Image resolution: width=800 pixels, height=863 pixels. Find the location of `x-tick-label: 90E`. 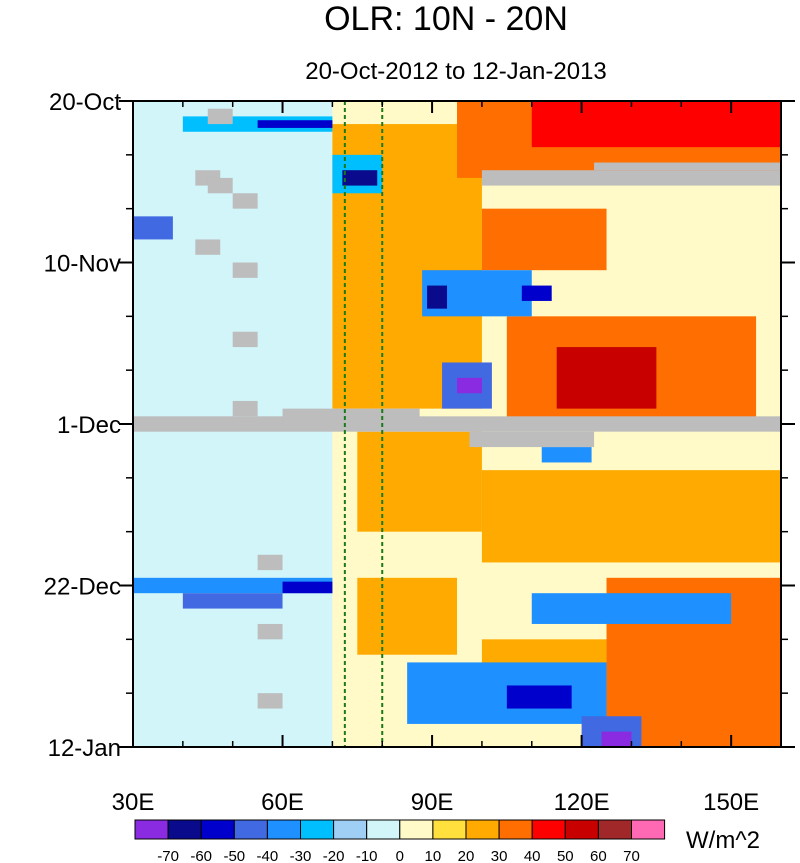

x-tick-label: 90E is located at coordinates (432, 802).